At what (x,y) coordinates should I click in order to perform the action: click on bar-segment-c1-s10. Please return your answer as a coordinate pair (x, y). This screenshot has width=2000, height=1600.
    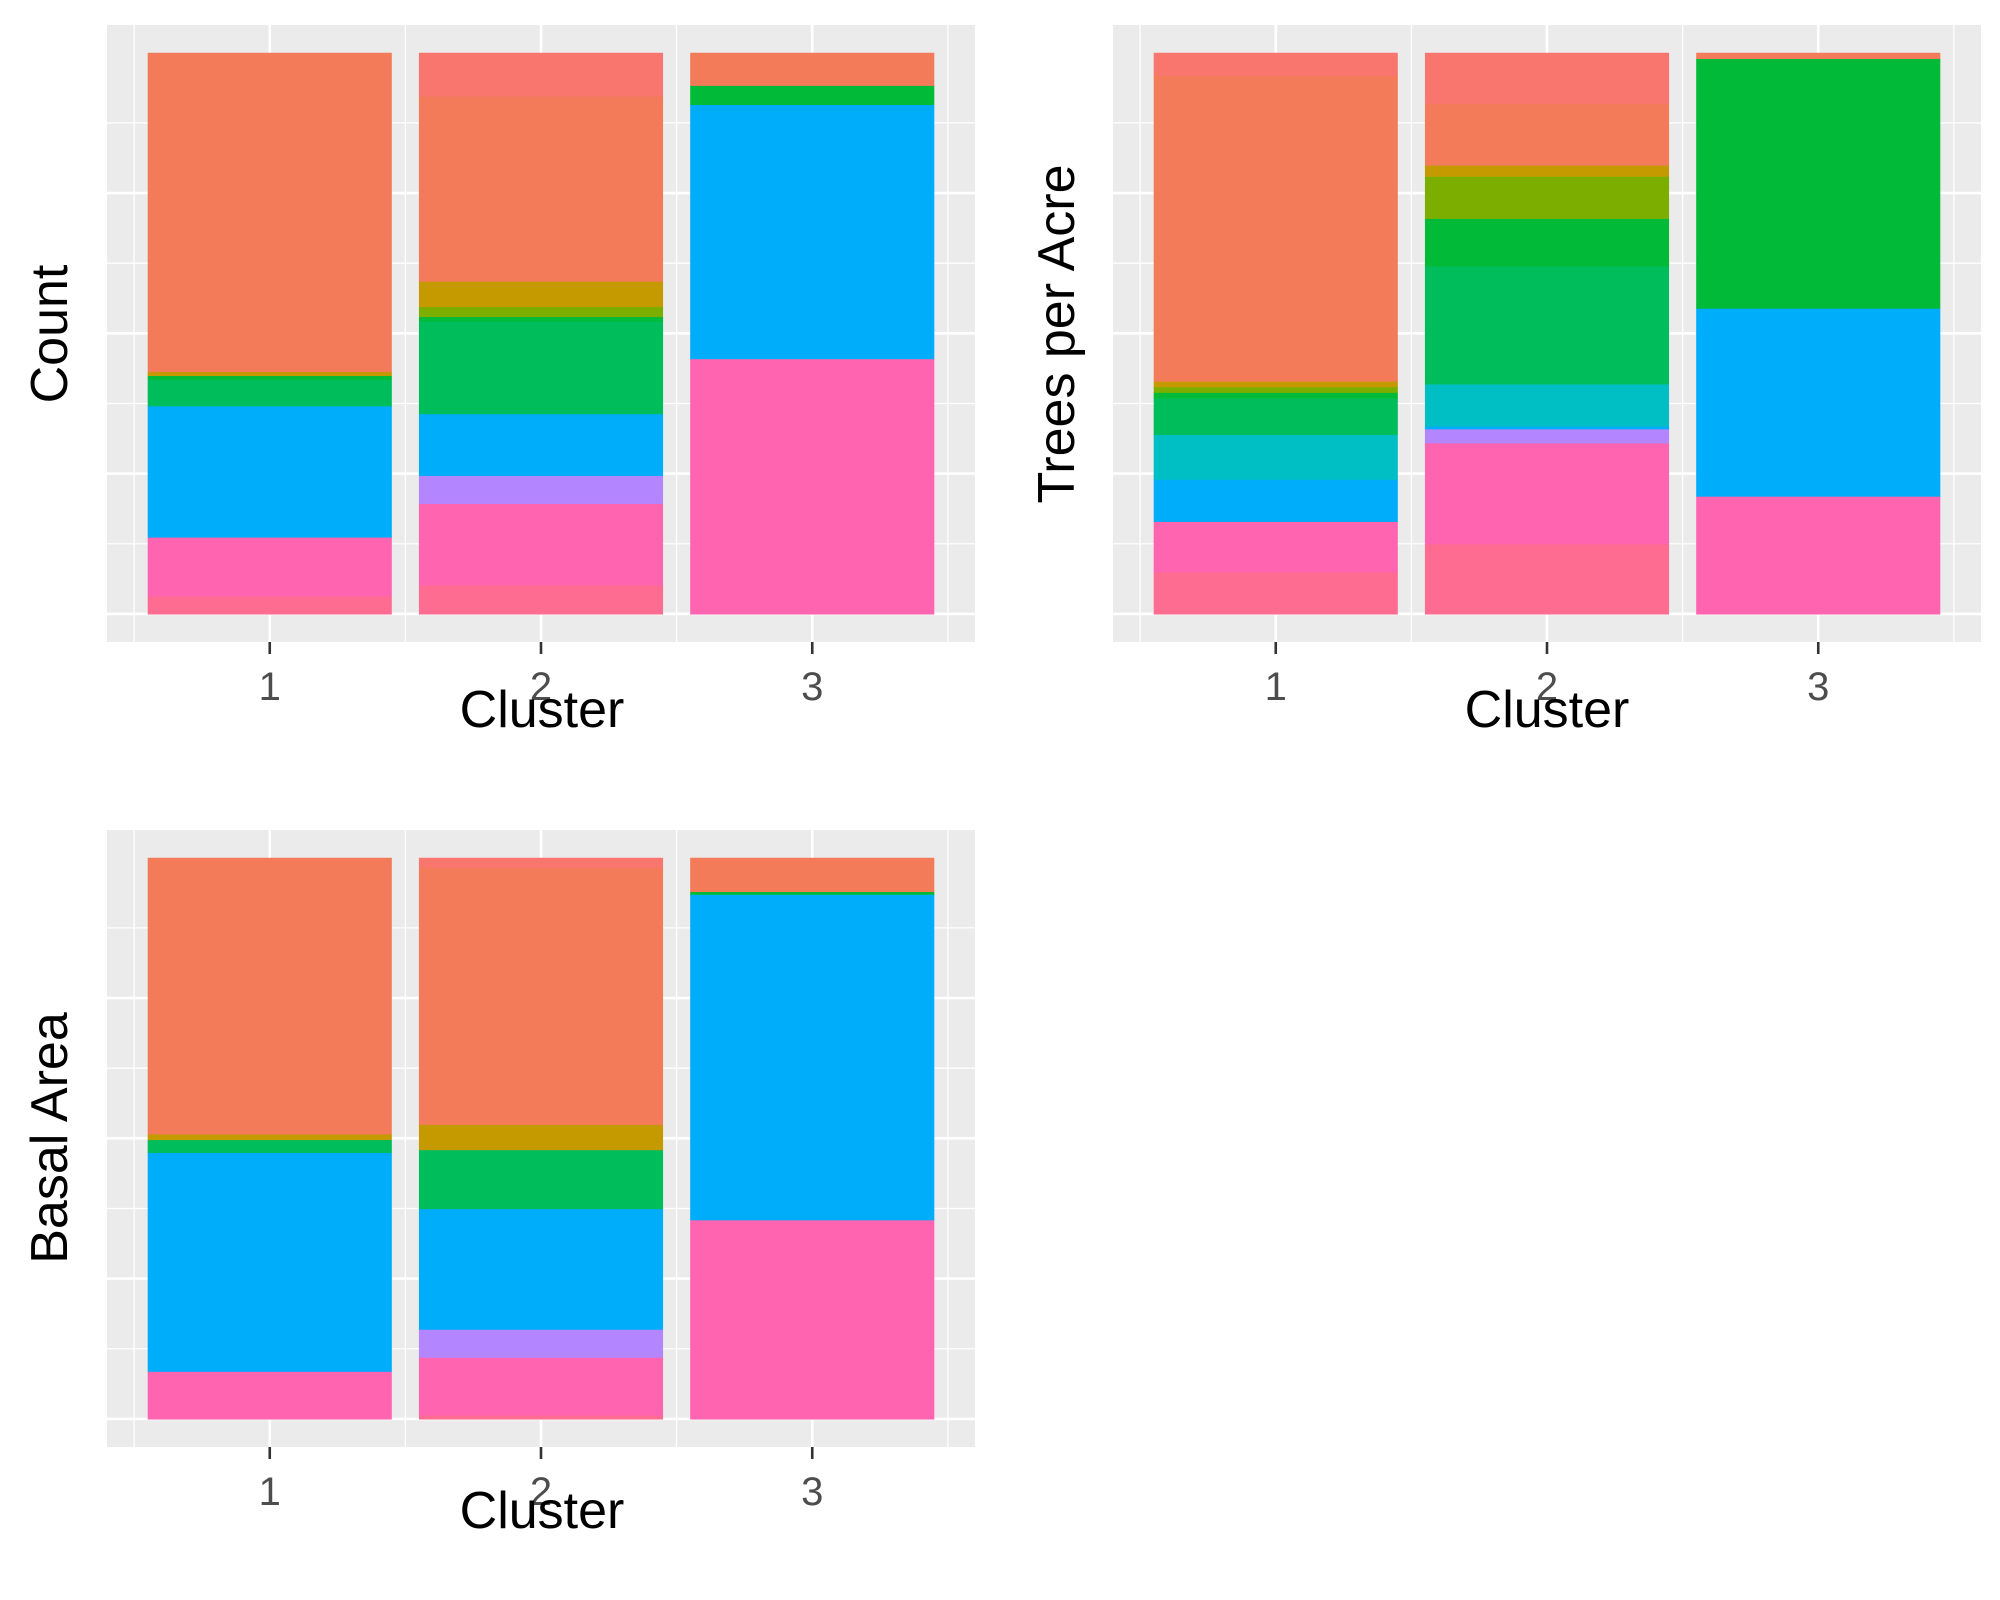
    Looking at the image, I should click on (1275, 64).